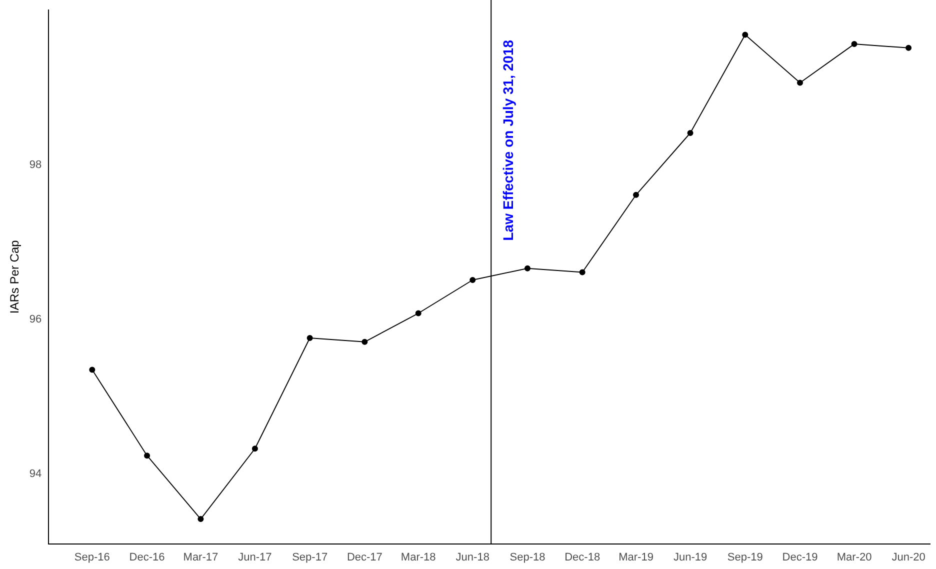 The image size is (936, 569). What do you see at coordinates (508, 140) in the screenshot?
I see `ref-line-label: Law Effective on July 31, 2018` at bounding box center [508, 140].